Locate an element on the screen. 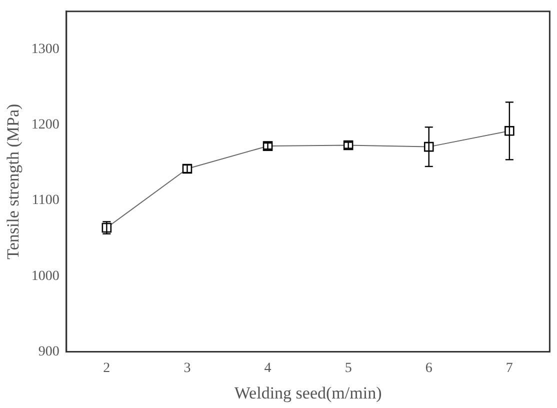 The image size is (557, 408). x-tick-label: 6 is located at coordinates (428, 368).